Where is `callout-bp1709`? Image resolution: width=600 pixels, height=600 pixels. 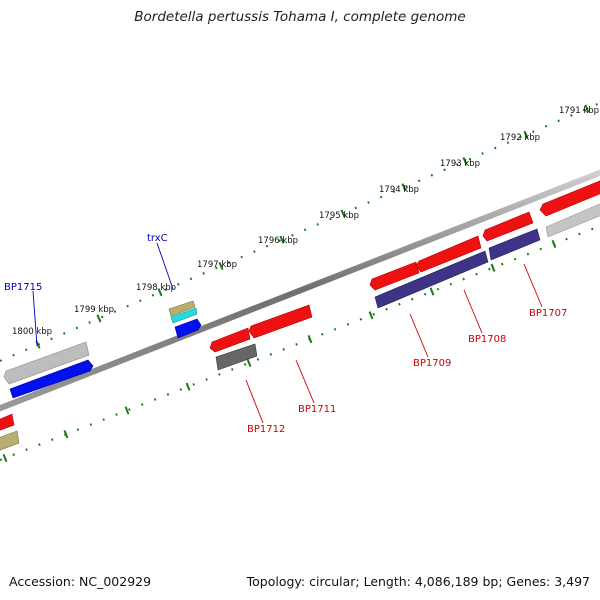
callout-bp1709 is located at coordinates (419, 335).